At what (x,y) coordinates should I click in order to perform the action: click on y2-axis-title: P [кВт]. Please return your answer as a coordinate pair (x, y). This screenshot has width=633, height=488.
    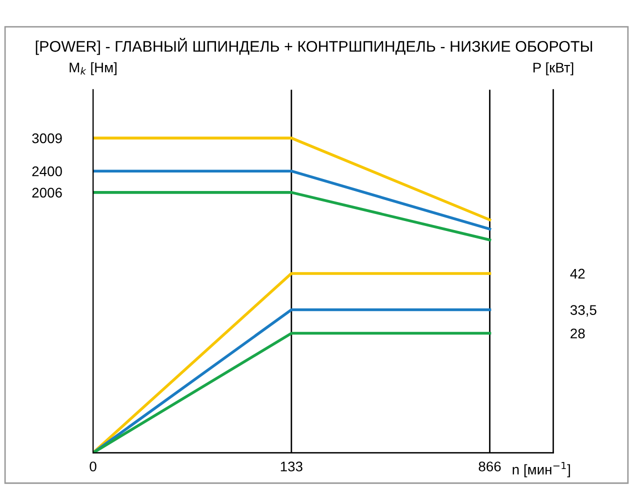
    Looking at the image, I should click on (553, 69).